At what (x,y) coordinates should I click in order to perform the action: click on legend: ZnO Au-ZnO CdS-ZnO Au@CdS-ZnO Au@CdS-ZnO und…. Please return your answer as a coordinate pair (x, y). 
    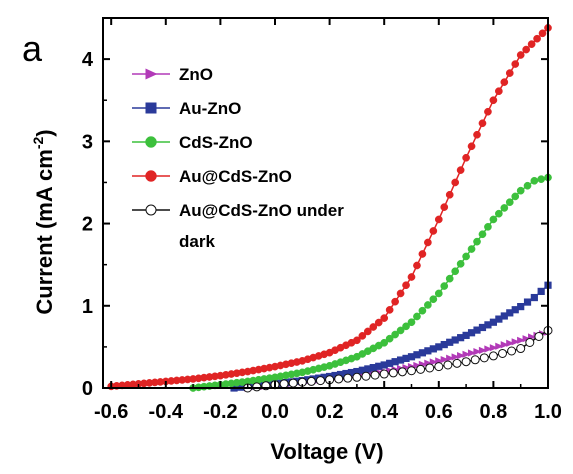
    Looking at the image, I should click on (238, 158).